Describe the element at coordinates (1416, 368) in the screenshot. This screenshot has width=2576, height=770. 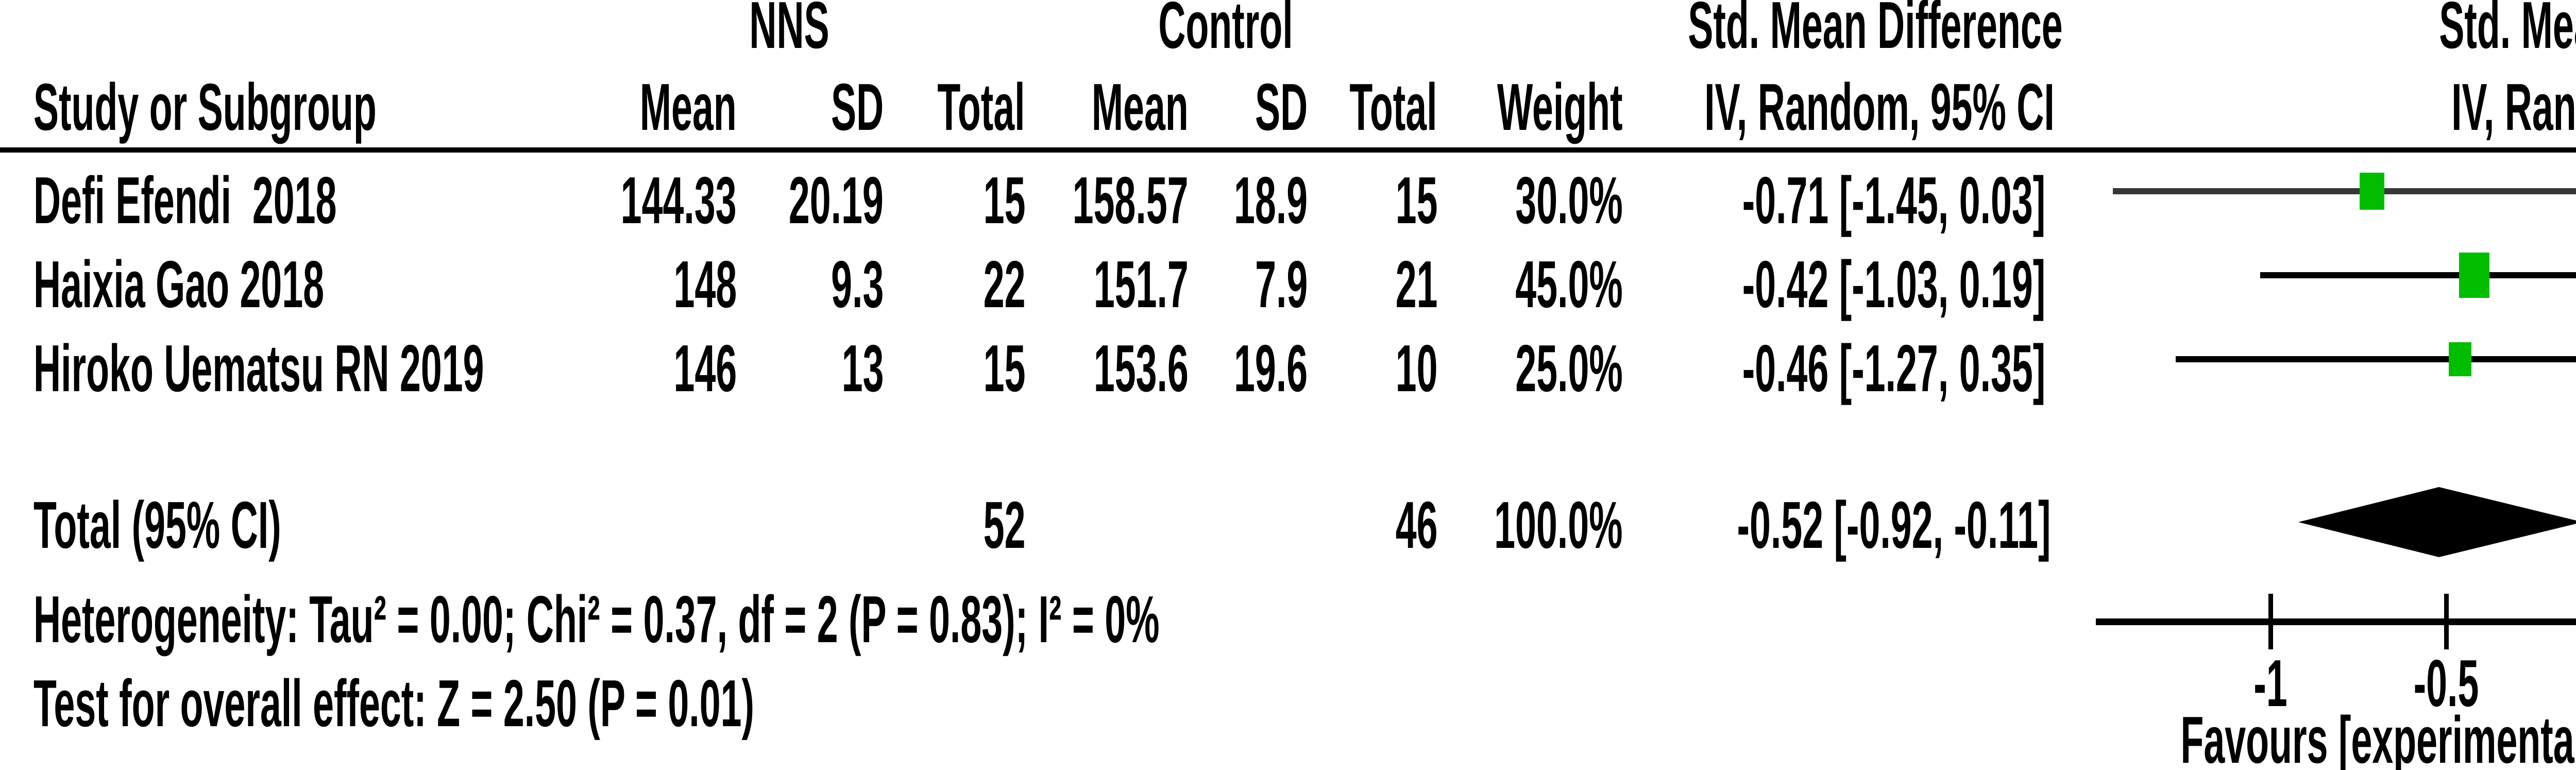
I see `study-ctl-total: 10` at that location.